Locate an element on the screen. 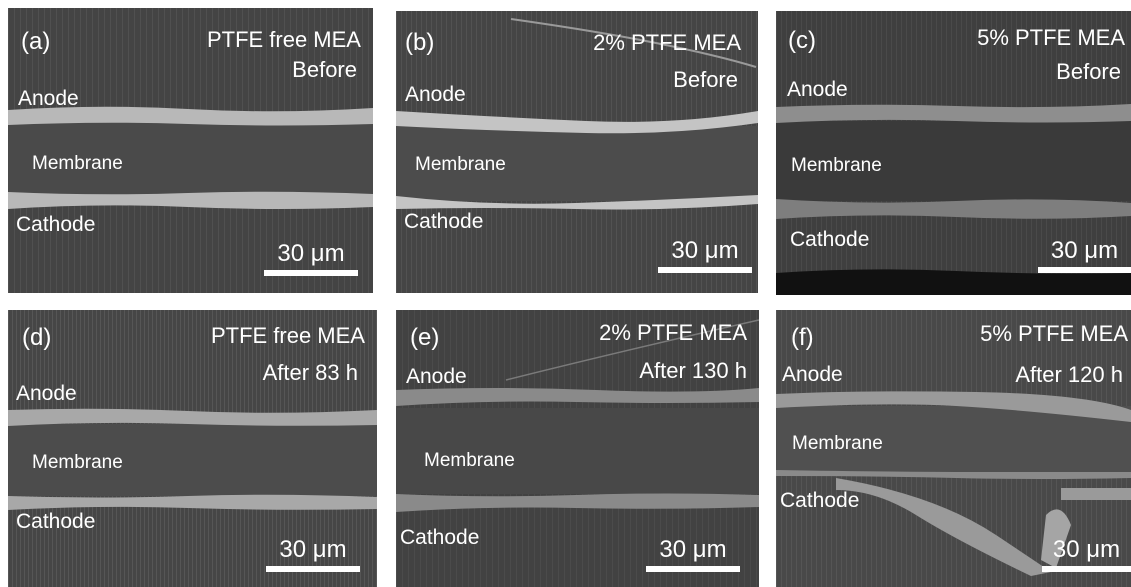  panel-label: (c) is located at coordinates (802, 40).